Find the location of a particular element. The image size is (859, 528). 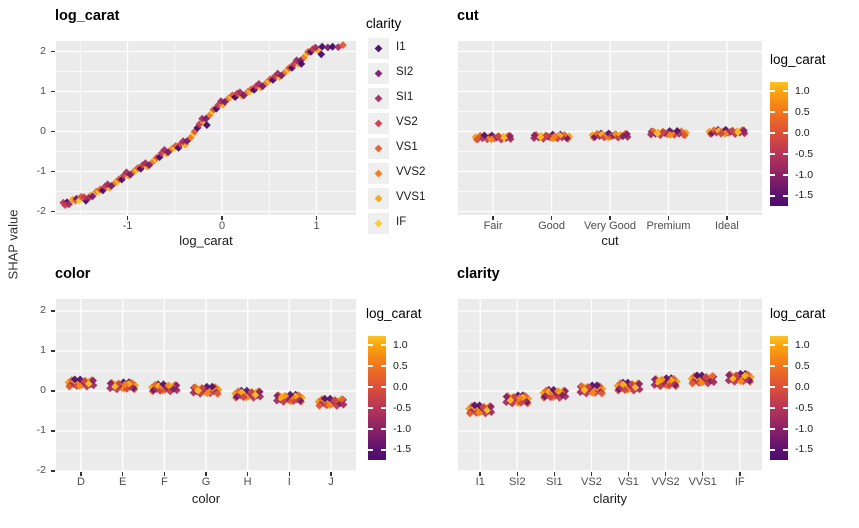

x-tick-label: -1 is located at coordinates (127, 226).